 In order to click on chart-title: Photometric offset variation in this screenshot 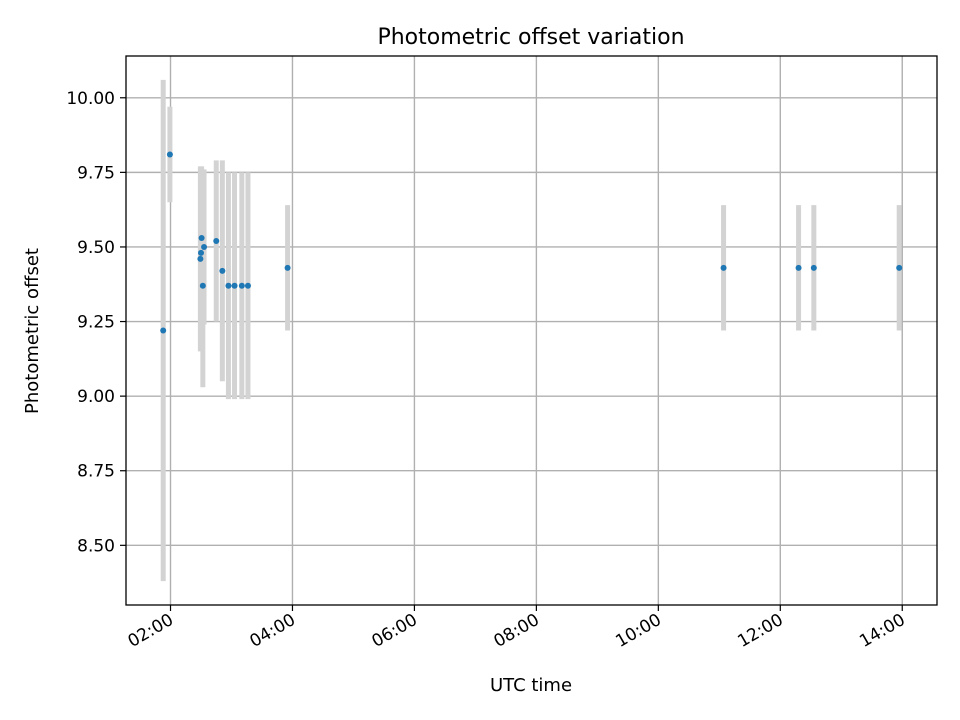, I will do `click(530, 37)`.